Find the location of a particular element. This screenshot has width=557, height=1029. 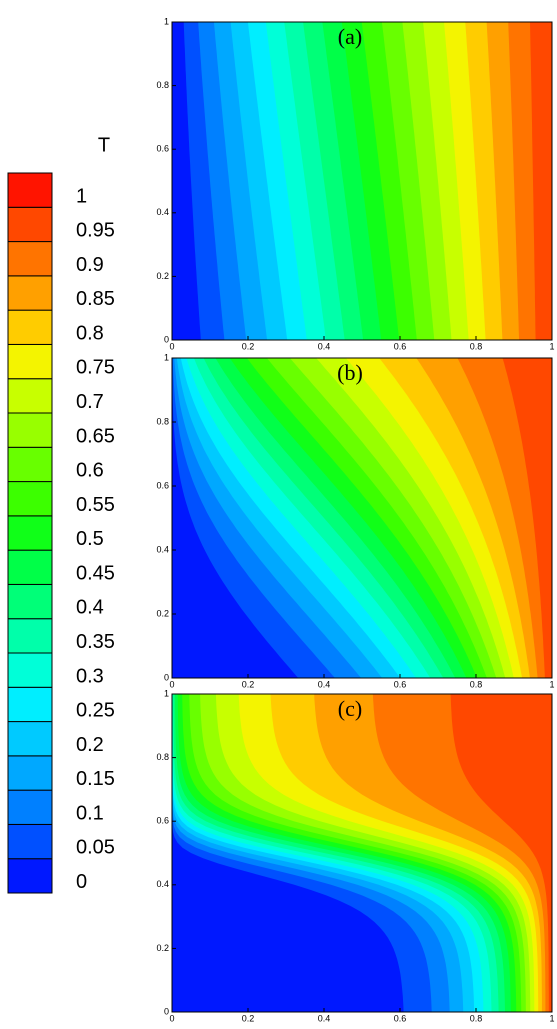

colorbar-label: 0.65 is located at coordinates (95, 436).